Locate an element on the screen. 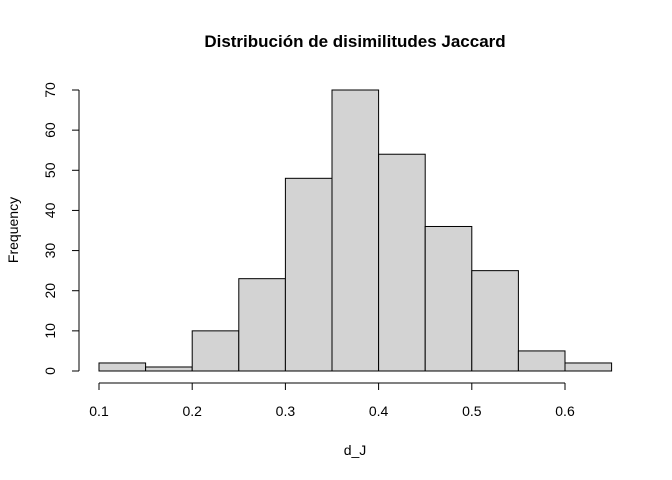  x-tick-label: 0.6 is located at coordinates (565, 411).